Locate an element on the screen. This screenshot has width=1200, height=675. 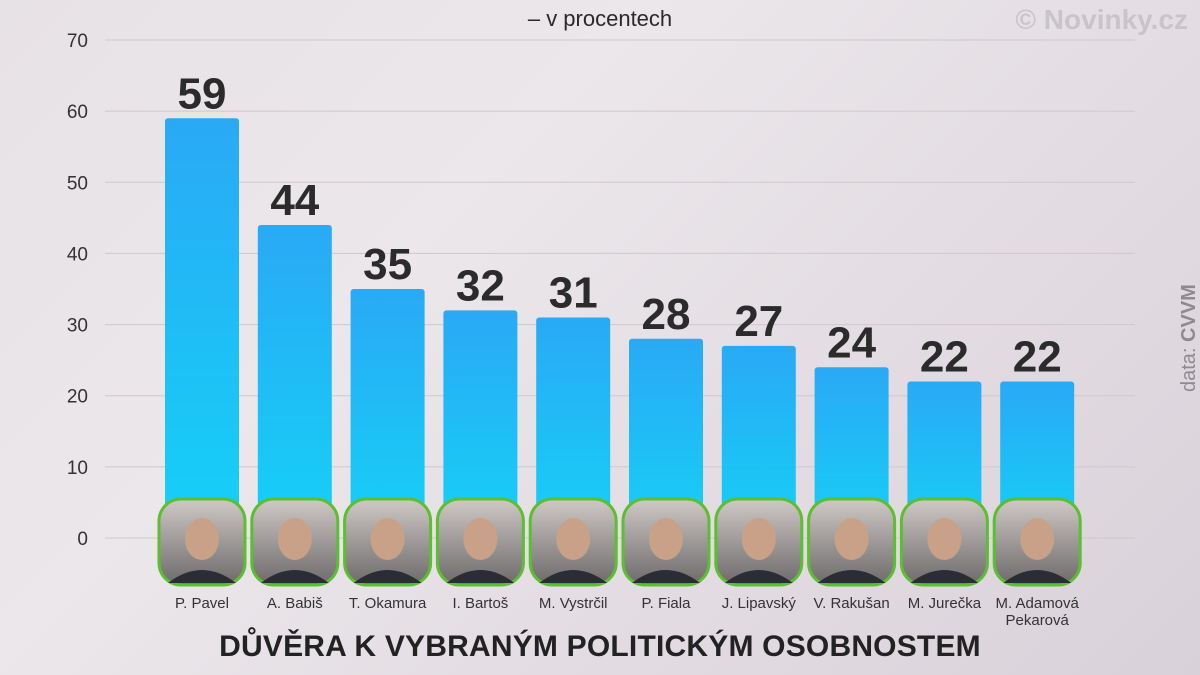
data-label: 44 is located at coordinates (294, 200).